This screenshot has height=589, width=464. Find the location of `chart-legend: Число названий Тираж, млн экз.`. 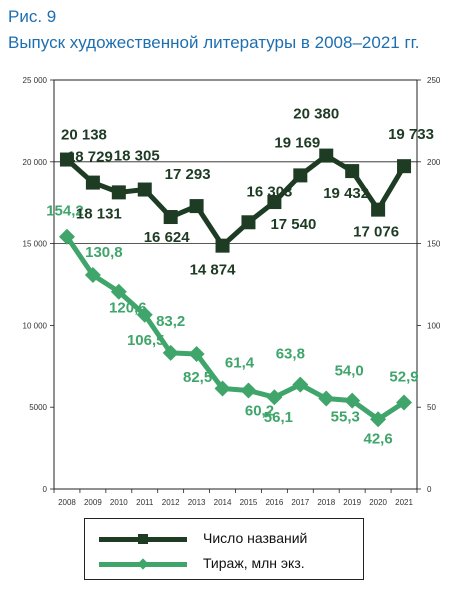

chart-legend: Число названий Тираж, млн экз. is located at coordinates (224, 549).